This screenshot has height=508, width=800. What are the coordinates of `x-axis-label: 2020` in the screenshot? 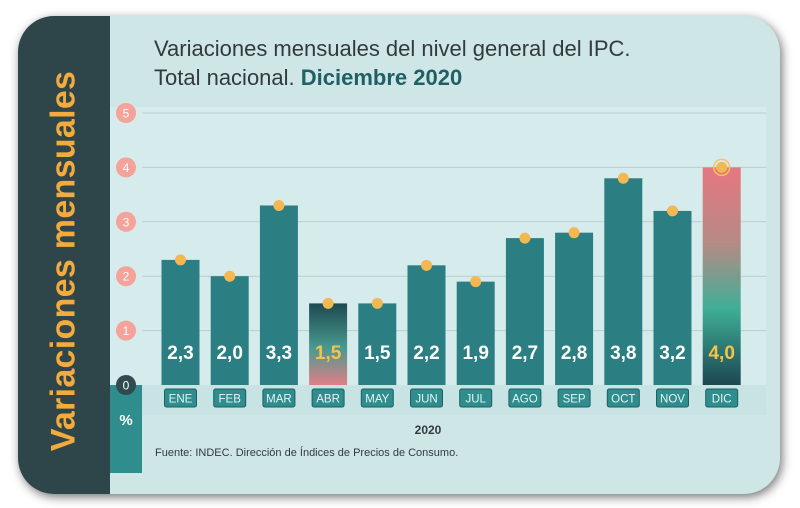 It's located at (428, 430).